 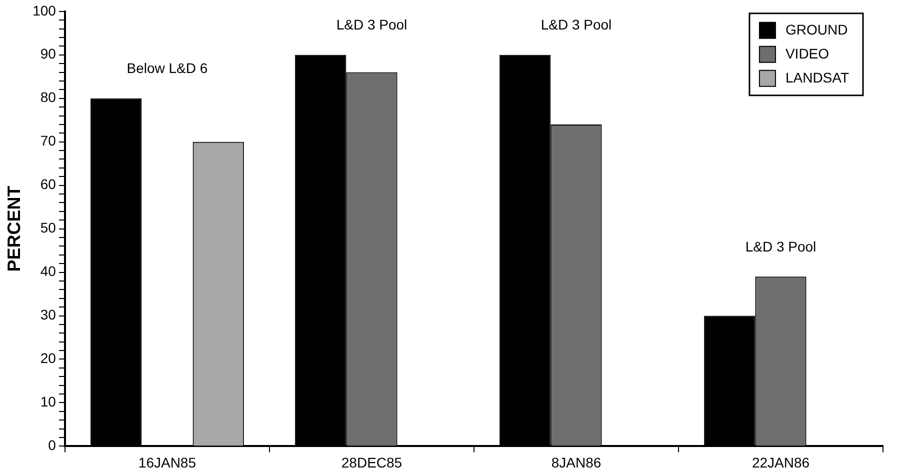 I want to click on legend-label: LANDSAT, so click(x=817, y=77).